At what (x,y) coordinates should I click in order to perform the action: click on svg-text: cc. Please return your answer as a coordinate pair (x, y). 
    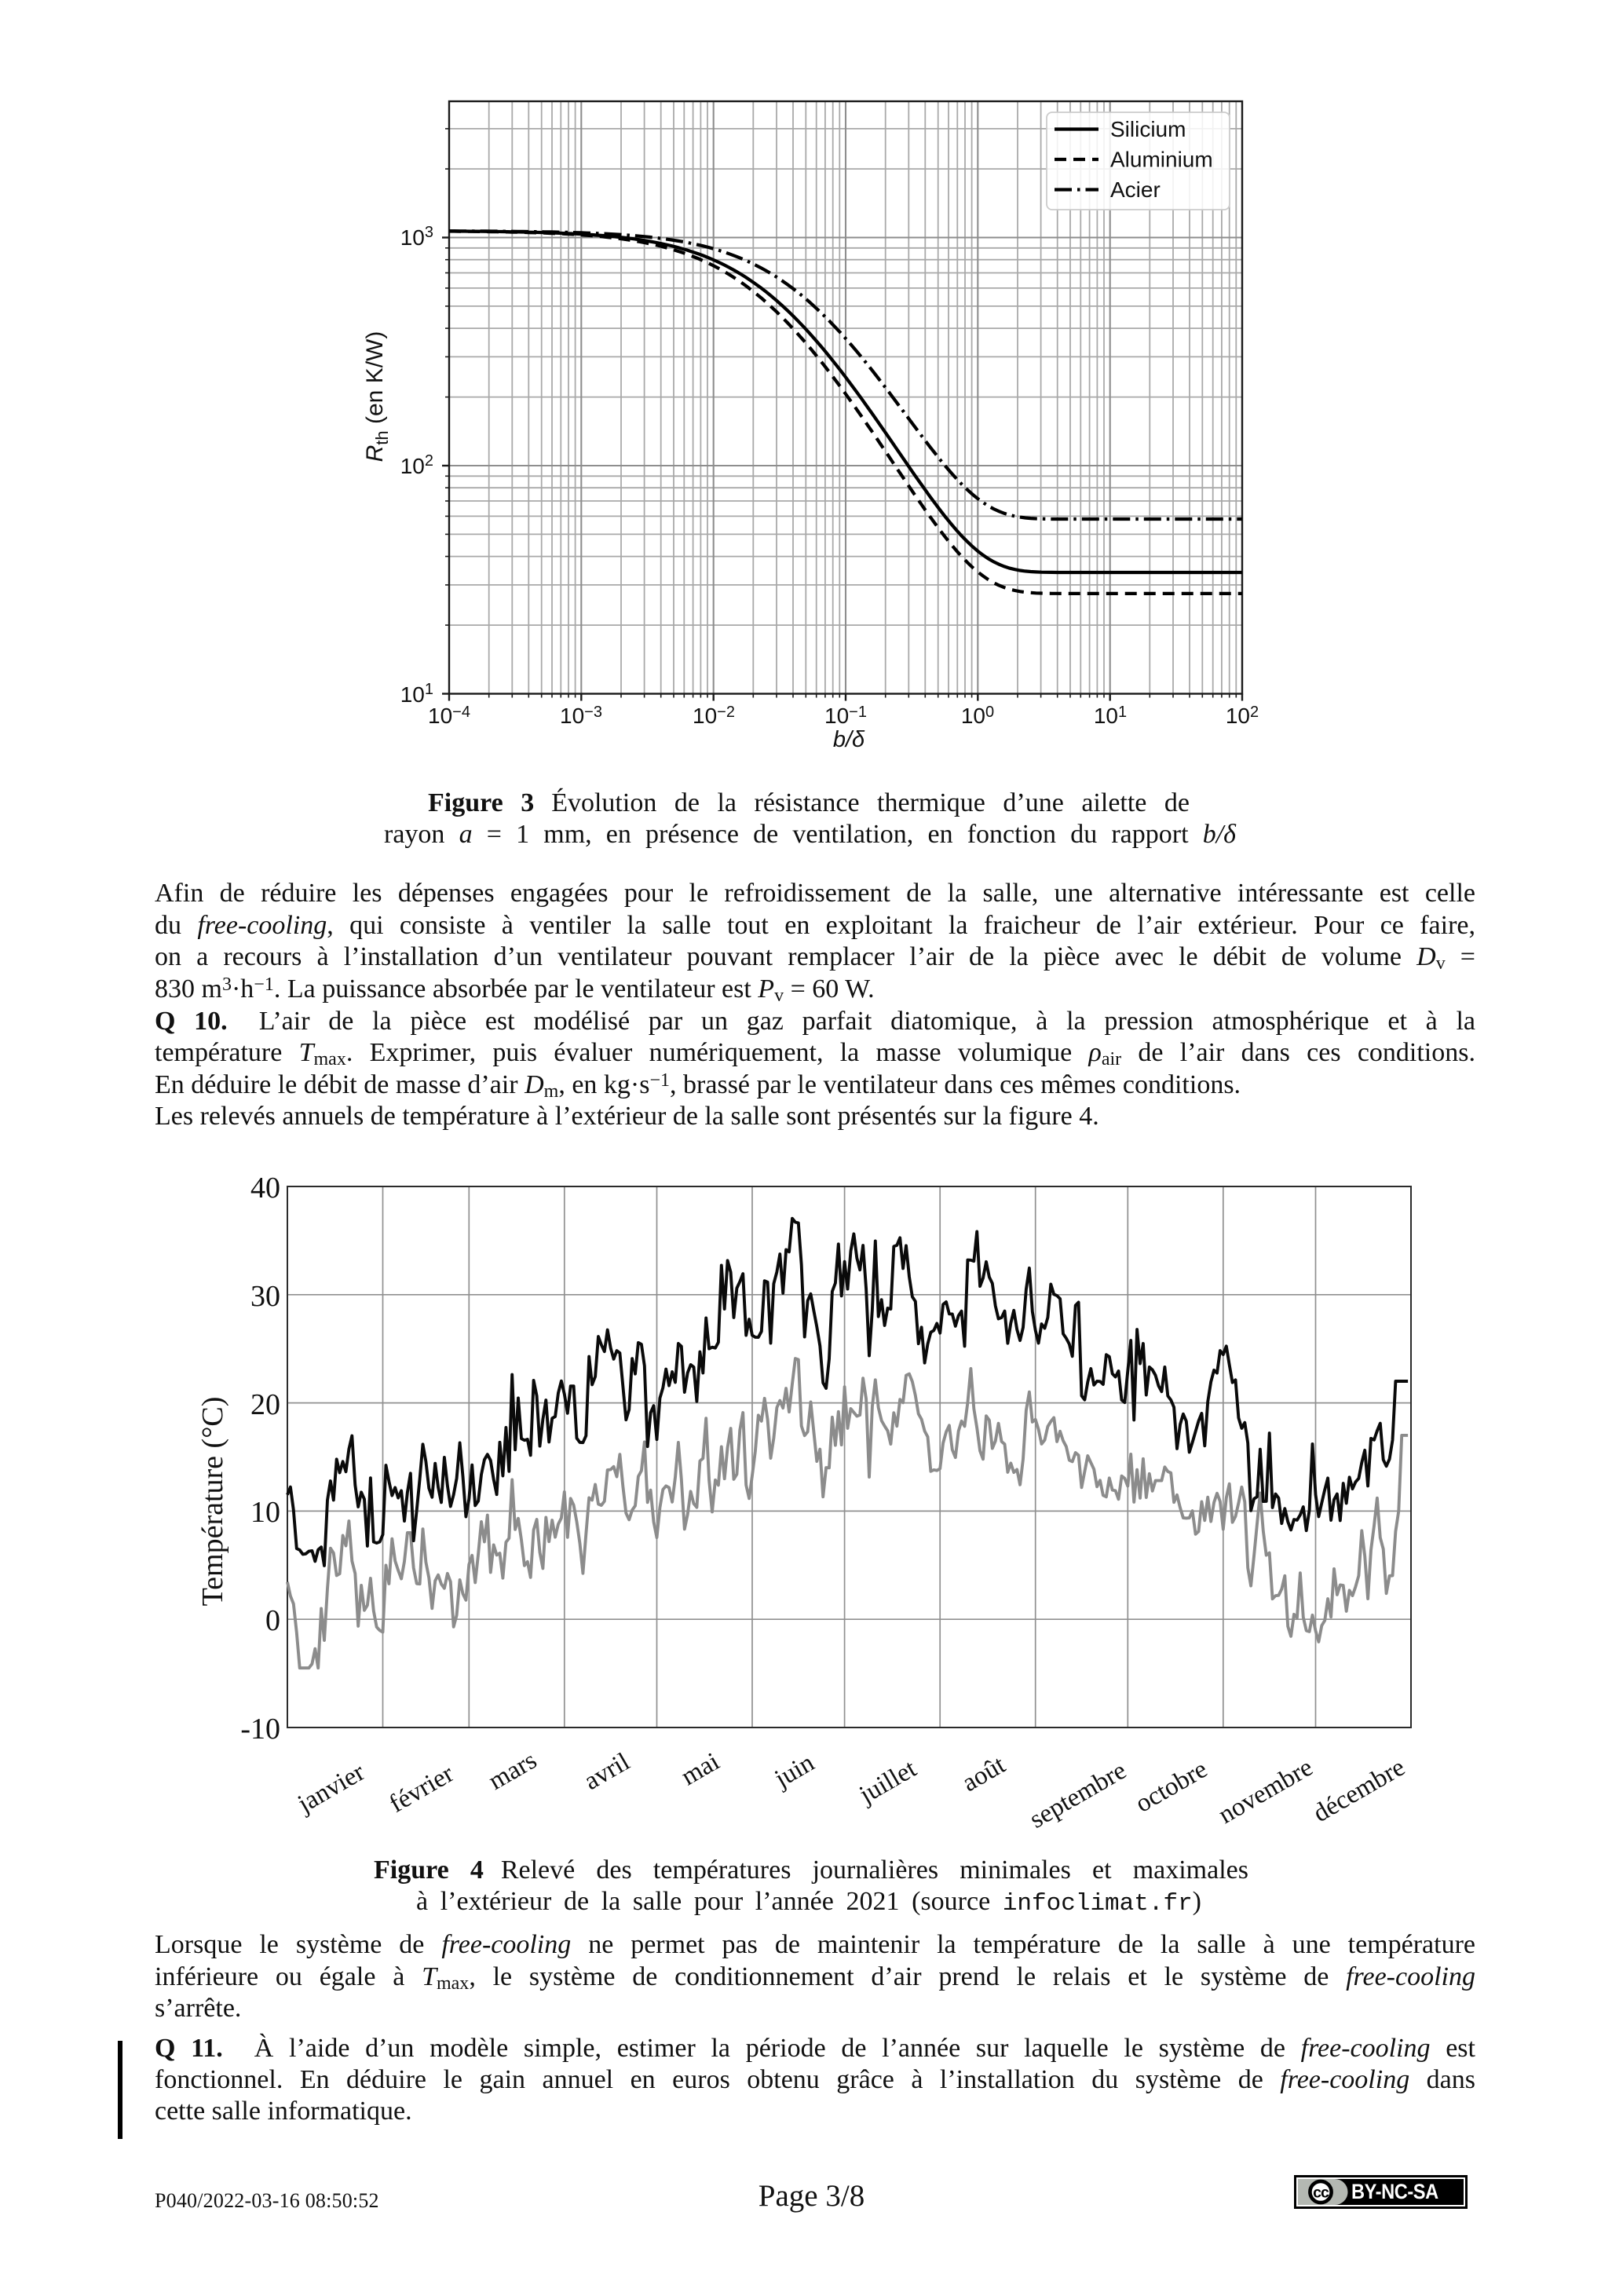
    Looking at the image, I should click on (1321, 2193).